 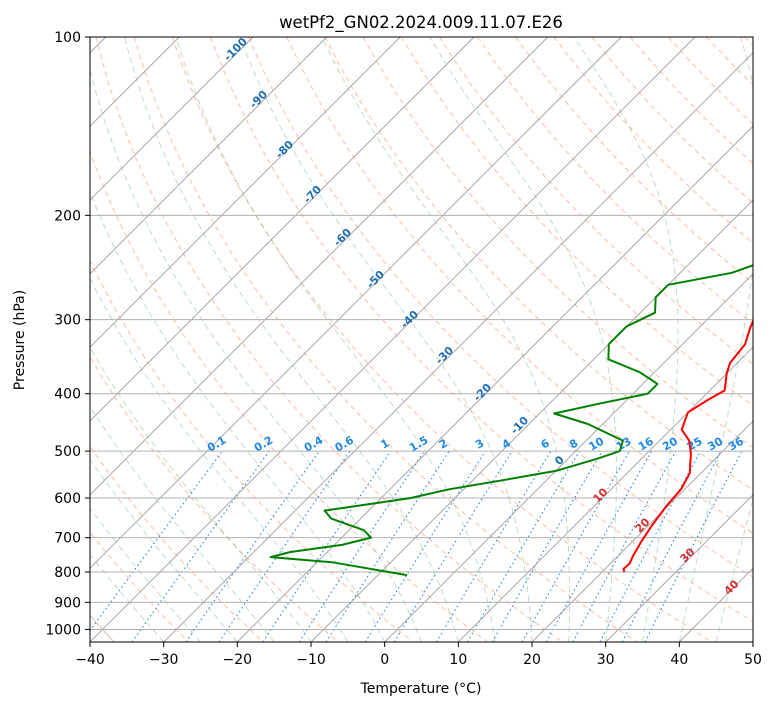 I want to click on temperature-line, so click(x=687, y=445).